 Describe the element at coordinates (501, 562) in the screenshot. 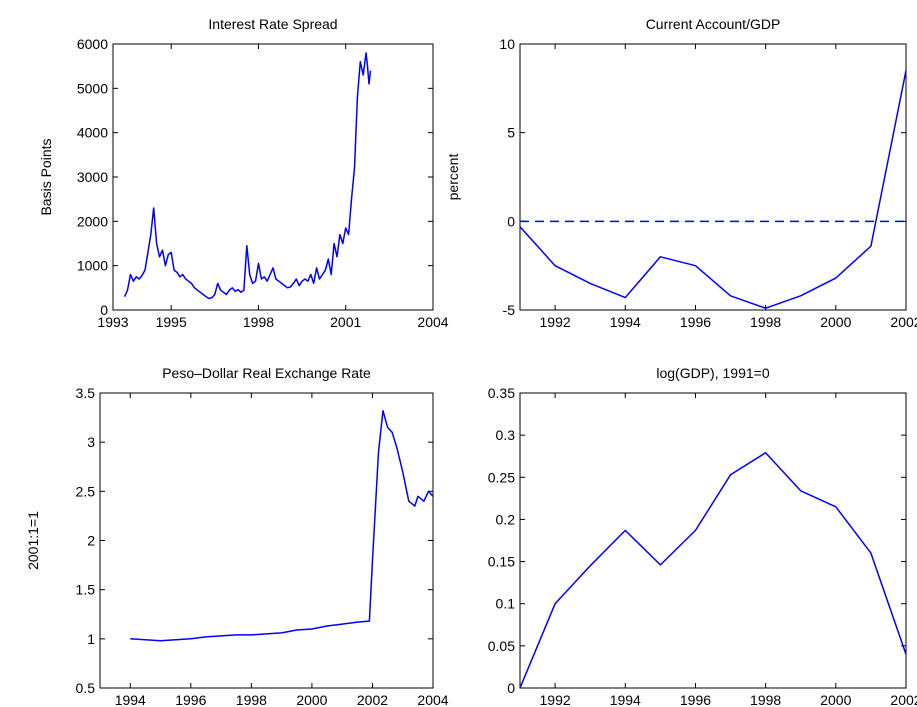

I see `y-tick-label: 0.15` at that location.